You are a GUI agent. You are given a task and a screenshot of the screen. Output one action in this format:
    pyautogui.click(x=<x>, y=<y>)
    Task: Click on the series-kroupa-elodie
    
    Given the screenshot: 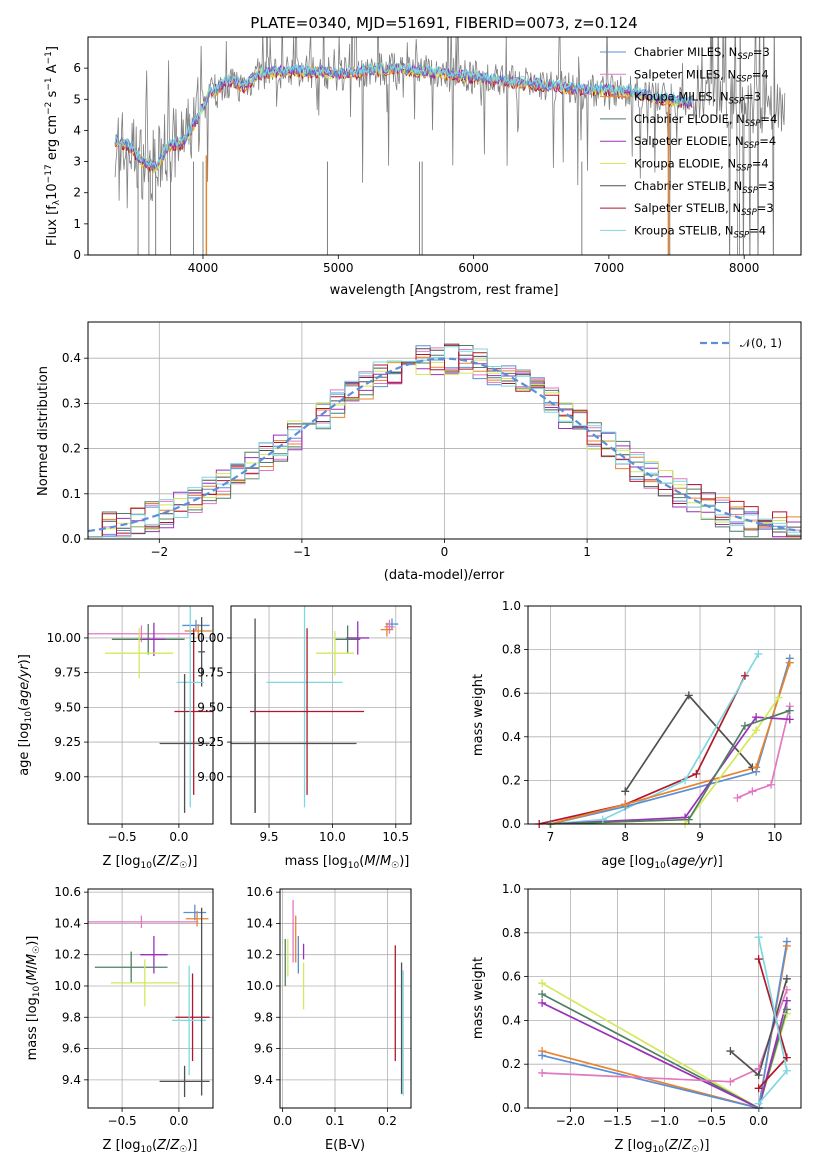 What is the action you would take?
    pyautogui.click(x=665, y=760)
    